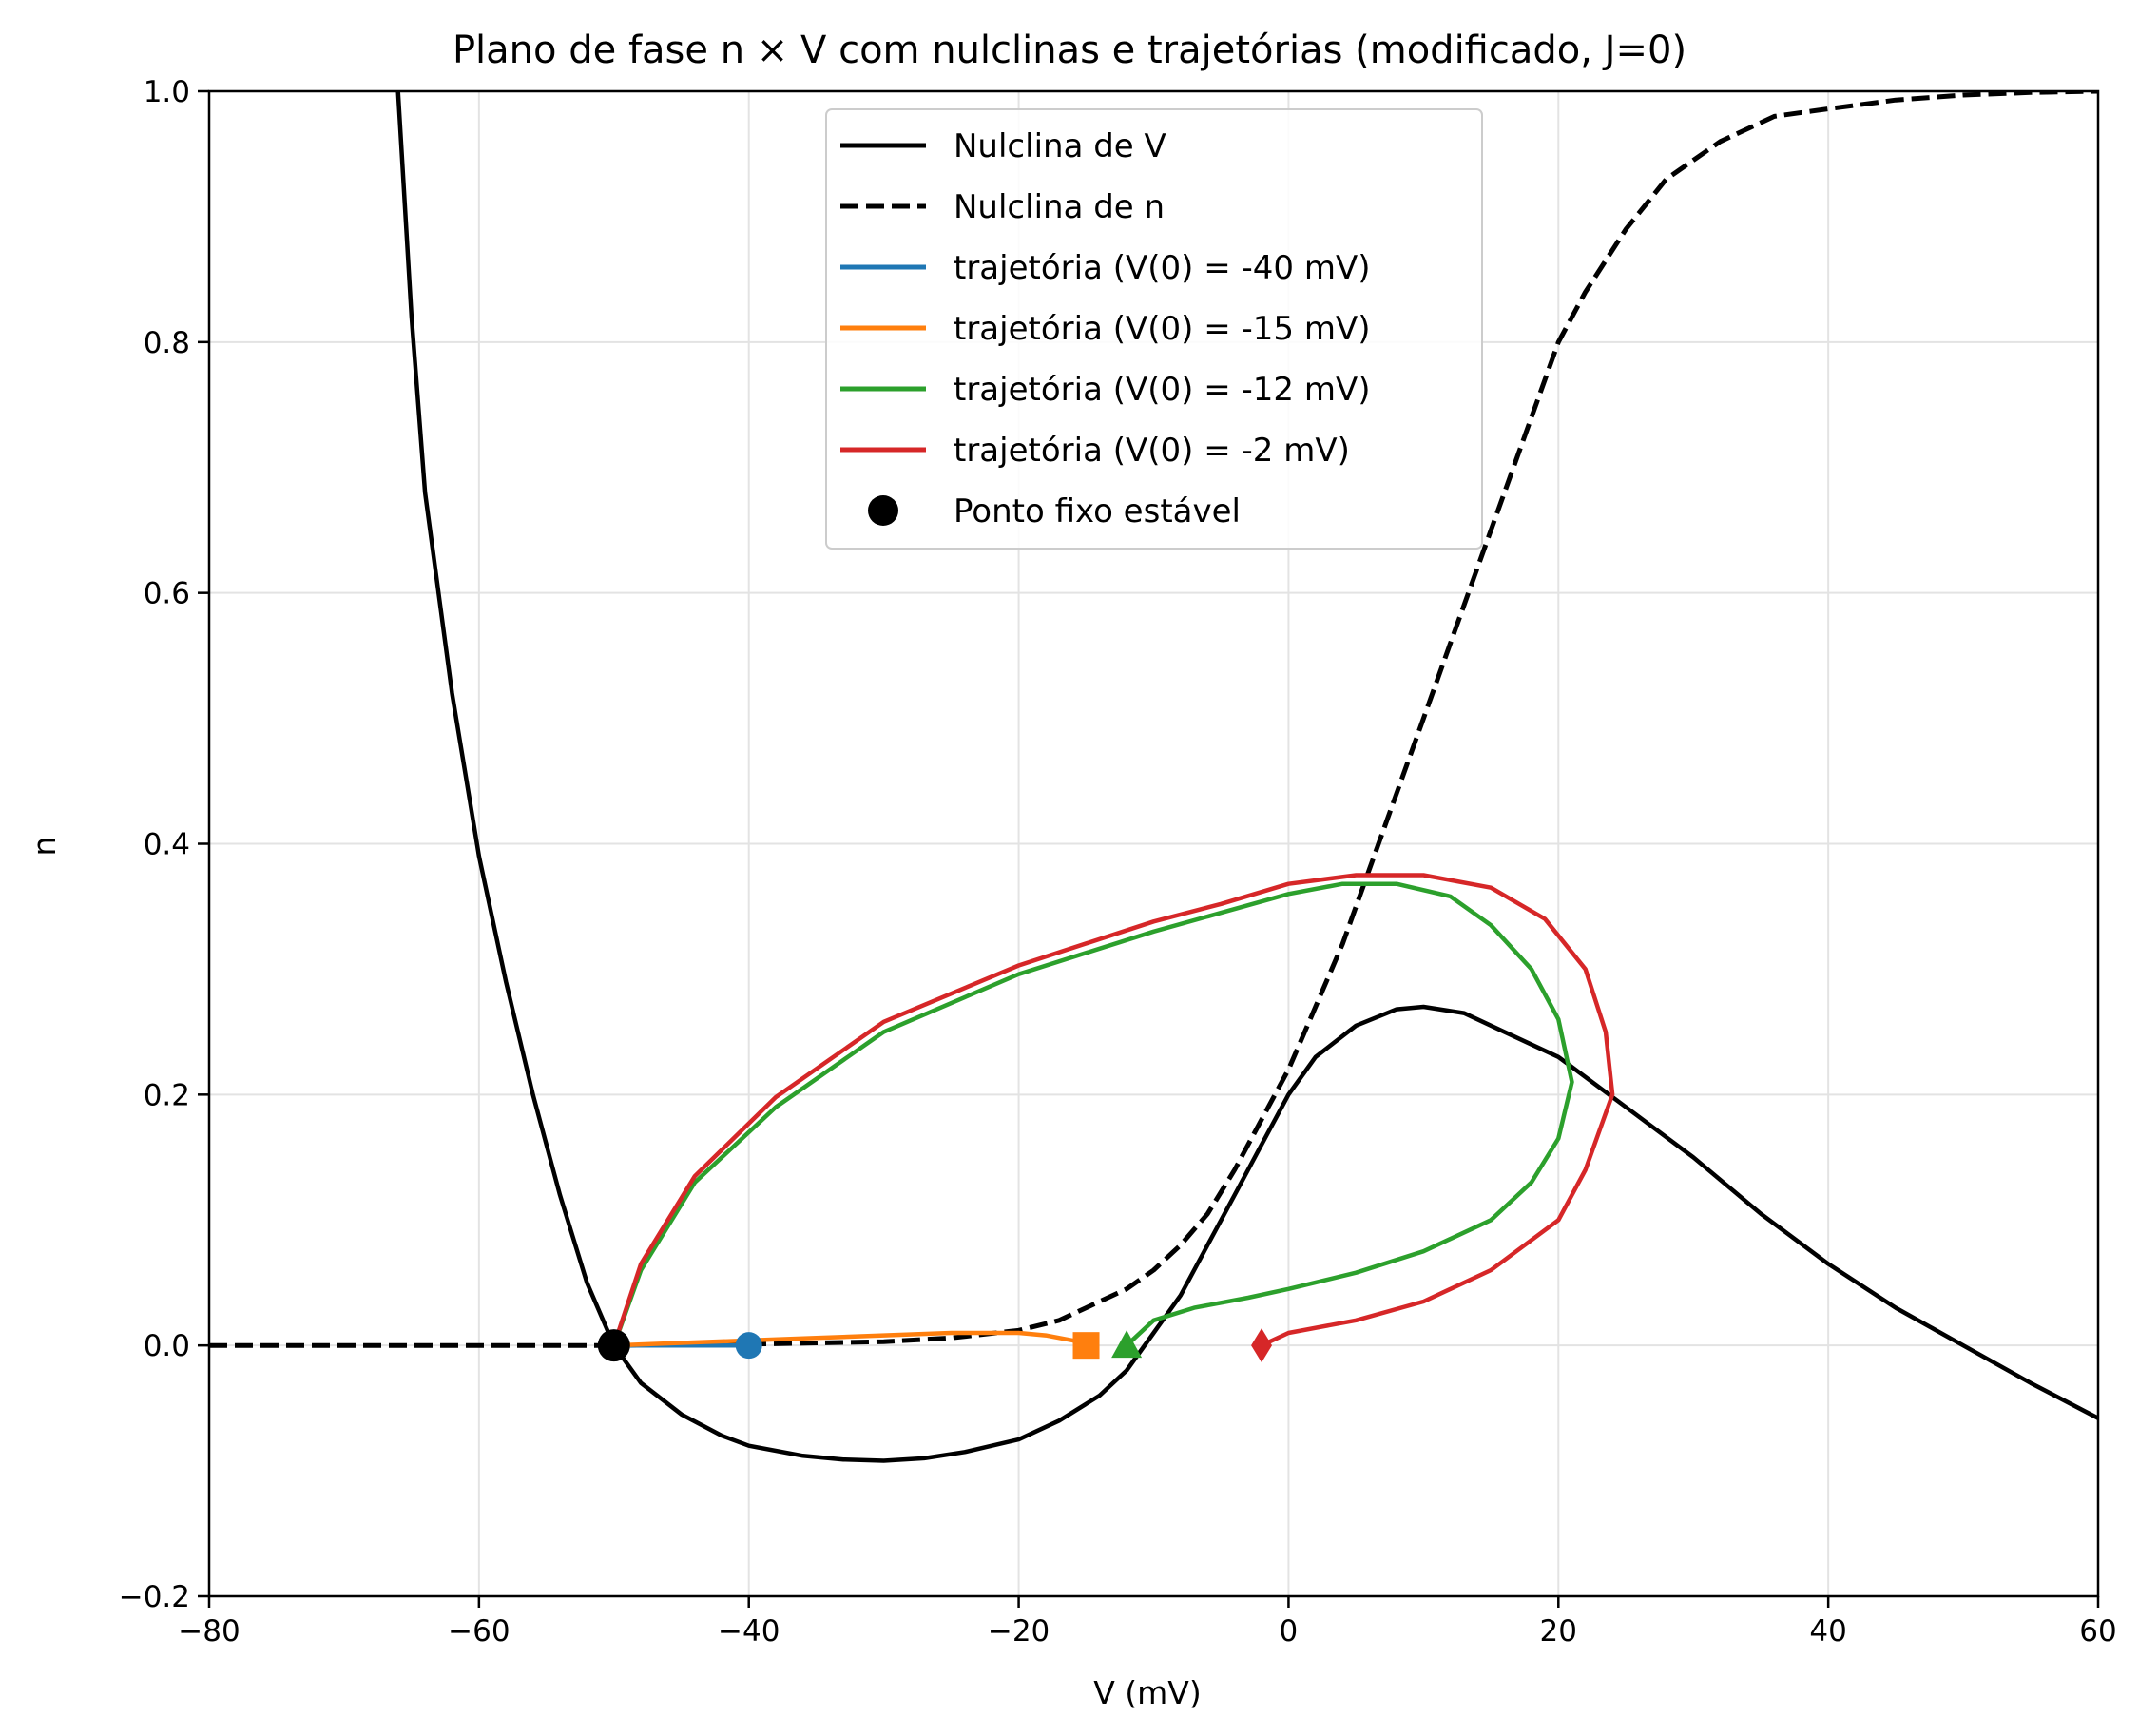 The width and height of the screenshot is (2139, 1736). What do you see at coordinates (1060, 146) in the screenshot?
I see `legend-label: Nulclina de V` at bounding box center [1060, 146].